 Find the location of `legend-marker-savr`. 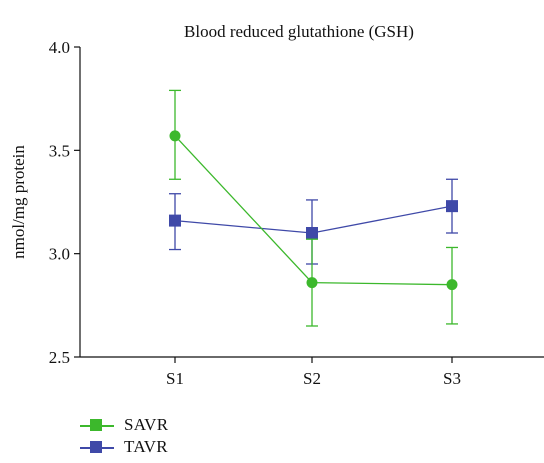

legend-marker-savr is located at coordinates (96, 425).